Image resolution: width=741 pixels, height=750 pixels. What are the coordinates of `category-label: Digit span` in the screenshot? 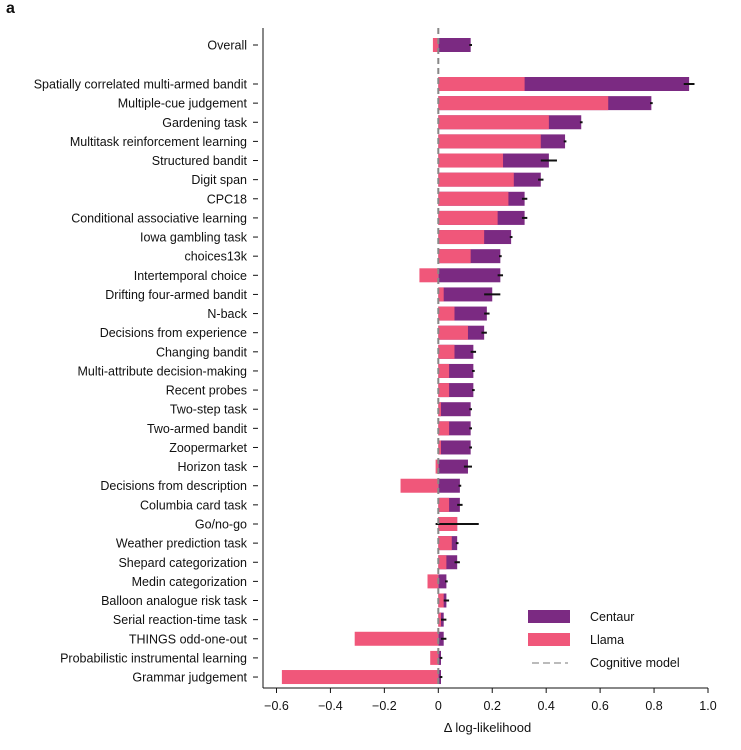 It's located at (219, 180).